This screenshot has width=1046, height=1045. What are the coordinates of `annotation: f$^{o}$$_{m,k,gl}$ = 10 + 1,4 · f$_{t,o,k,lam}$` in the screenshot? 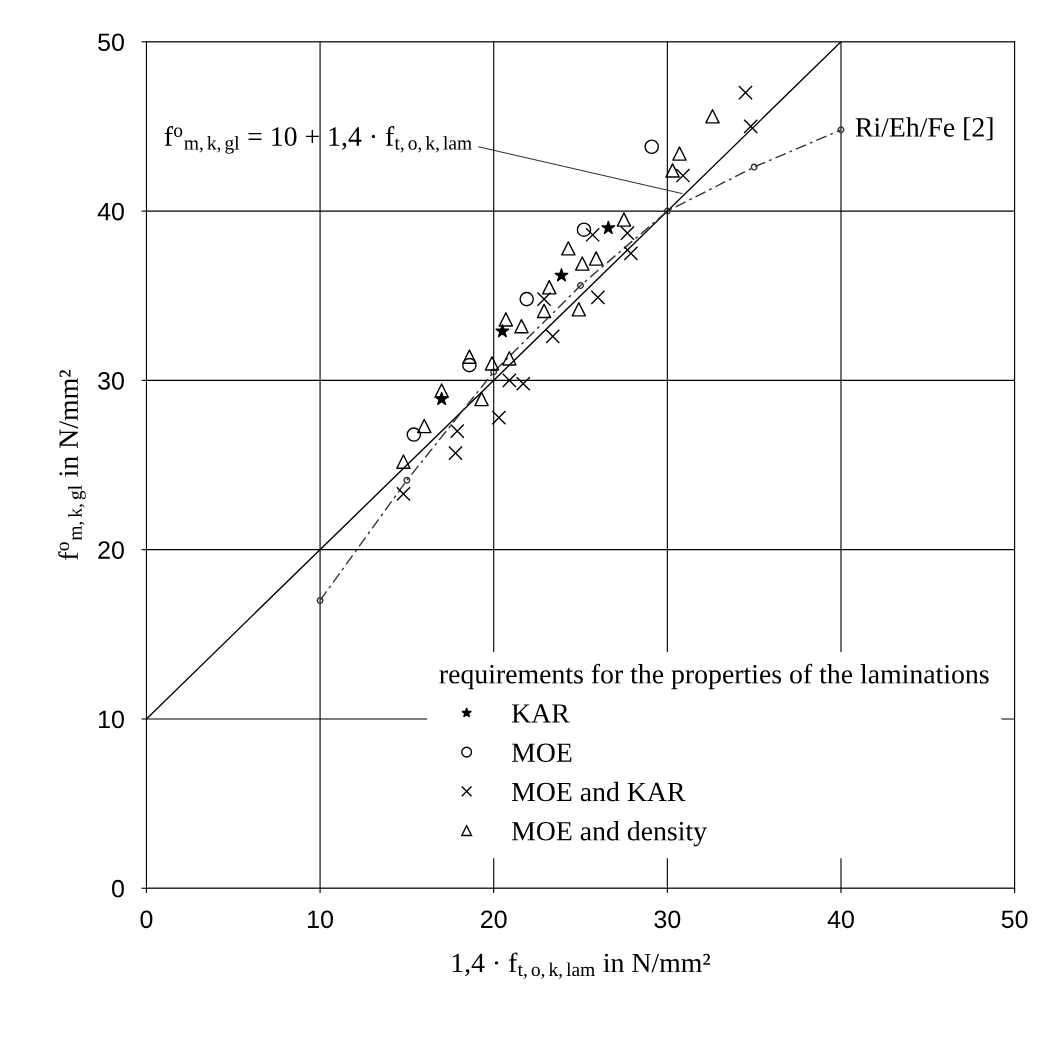 It's located at (318, 140).